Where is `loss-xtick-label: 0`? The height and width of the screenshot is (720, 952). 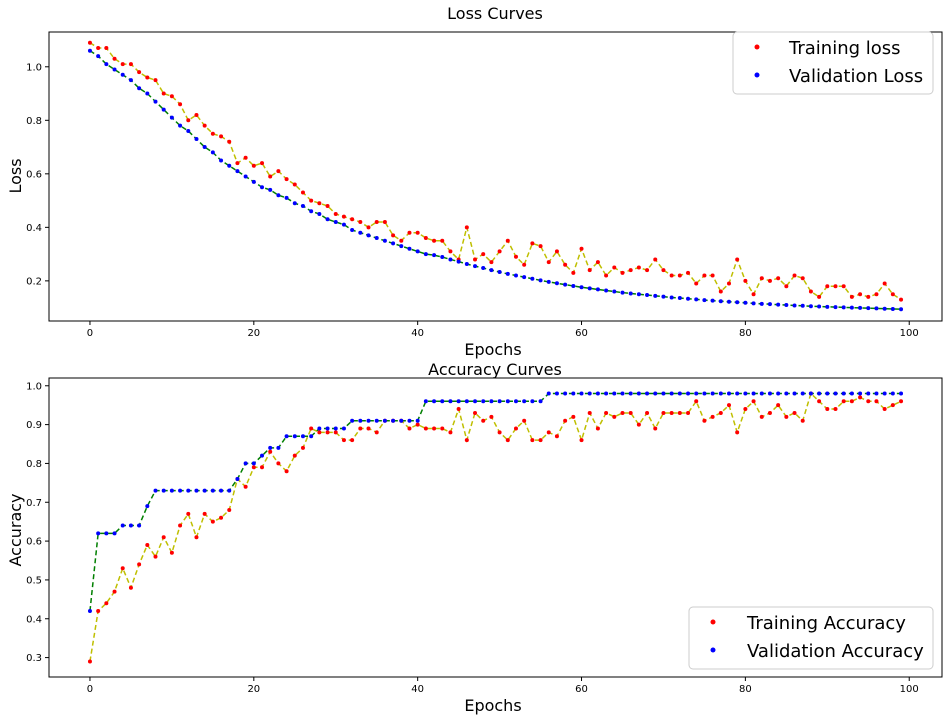 loss-xtick-label: 0 is located at coordinates (90, 333).